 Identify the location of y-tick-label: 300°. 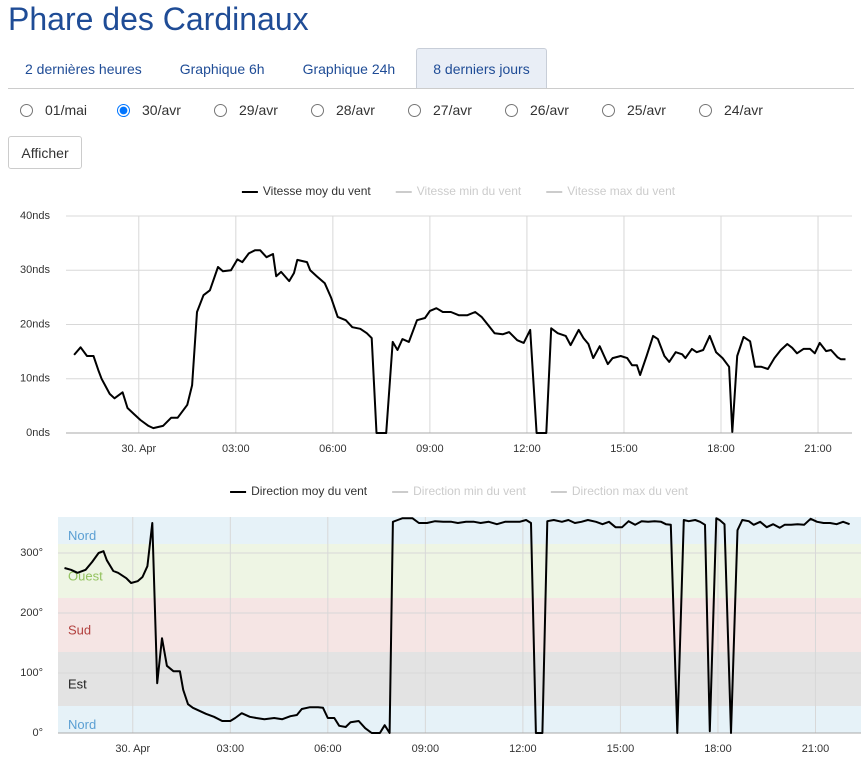
(31, 553).